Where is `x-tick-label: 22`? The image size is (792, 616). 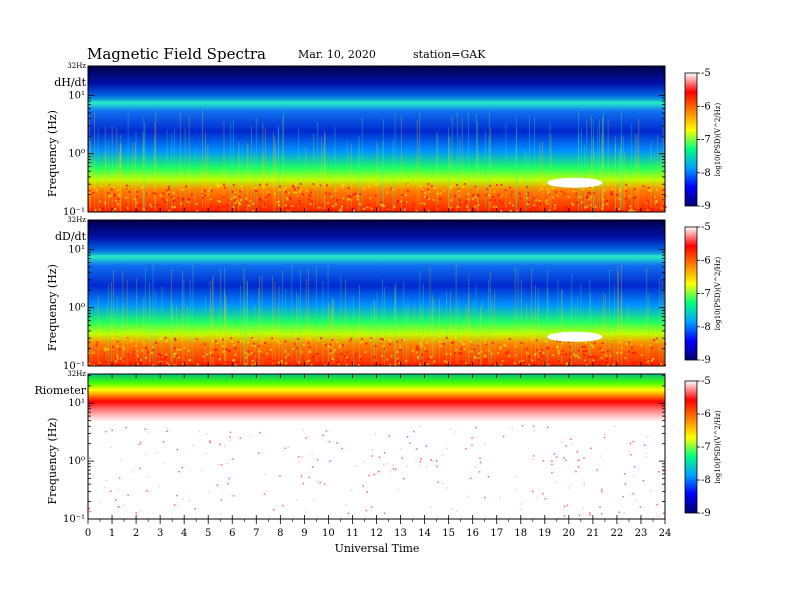
x-tick-label: 22 is located at coordinates (617, 533).